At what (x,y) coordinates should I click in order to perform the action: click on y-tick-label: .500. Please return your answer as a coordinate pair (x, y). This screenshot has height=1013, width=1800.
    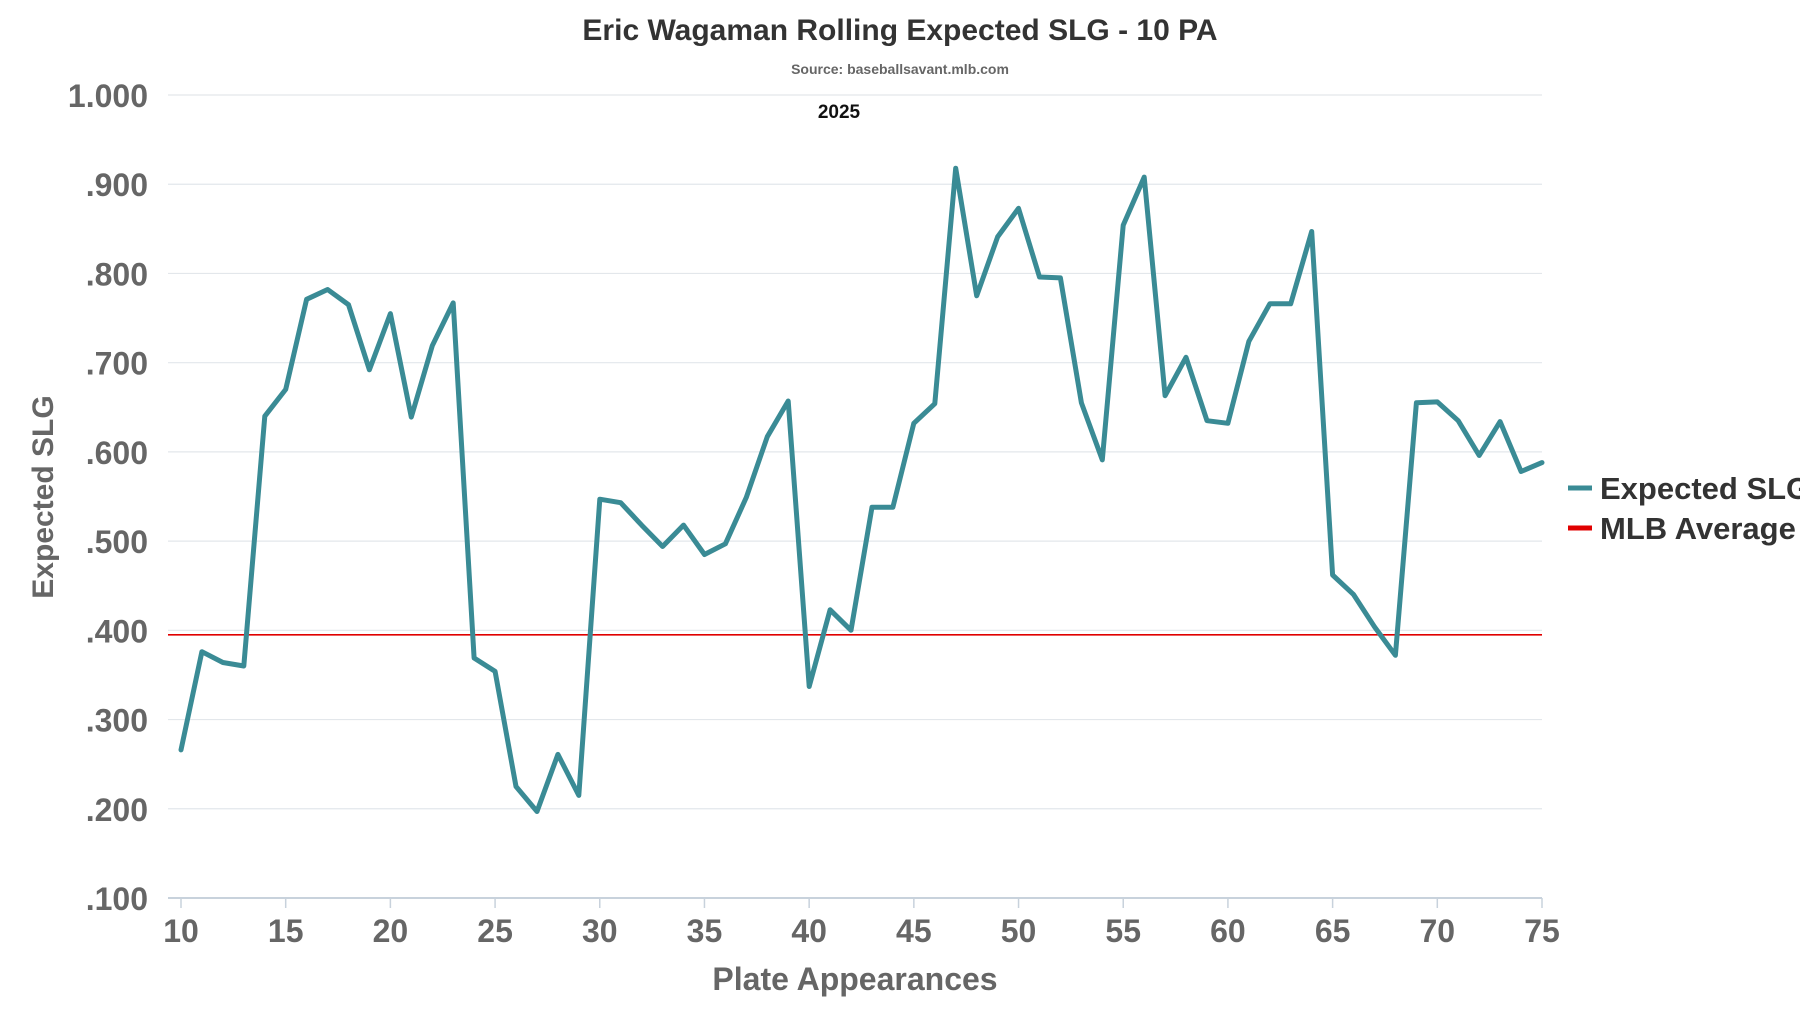
    Looking at the image, I should click on (117, 542).